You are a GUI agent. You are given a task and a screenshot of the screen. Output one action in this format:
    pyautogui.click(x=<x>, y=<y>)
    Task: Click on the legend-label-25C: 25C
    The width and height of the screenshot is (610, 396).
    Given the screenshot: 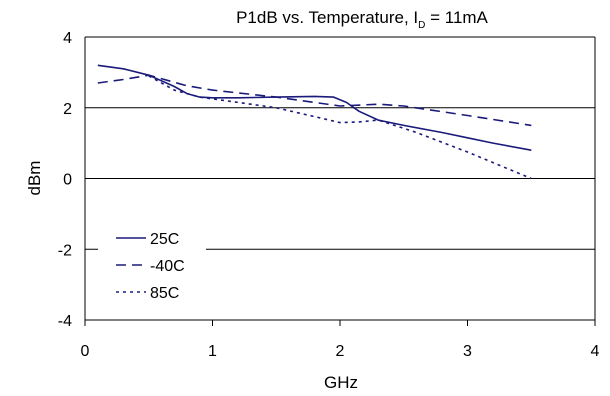 What is the action you would take?
    pyautogui.click(x=164, y=239)
    